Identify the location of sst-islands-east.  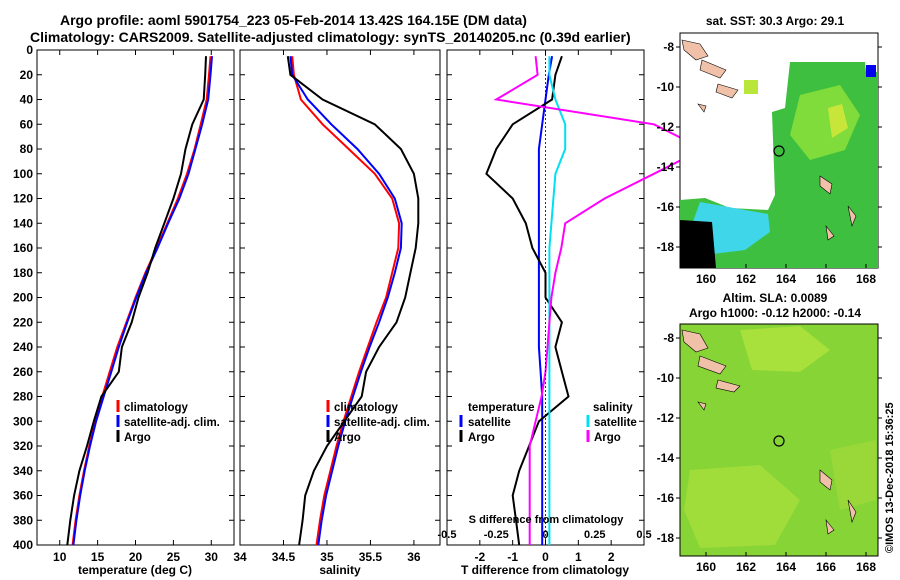
(838, 208).